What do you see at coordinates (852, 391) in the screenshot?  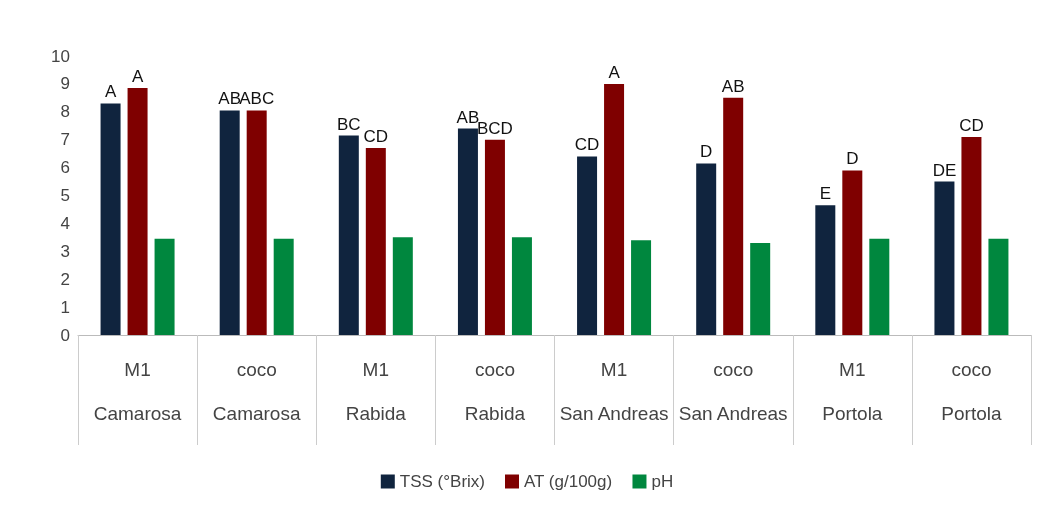 I see `category-label: M1 Portola` at bounding box center [852, 391].